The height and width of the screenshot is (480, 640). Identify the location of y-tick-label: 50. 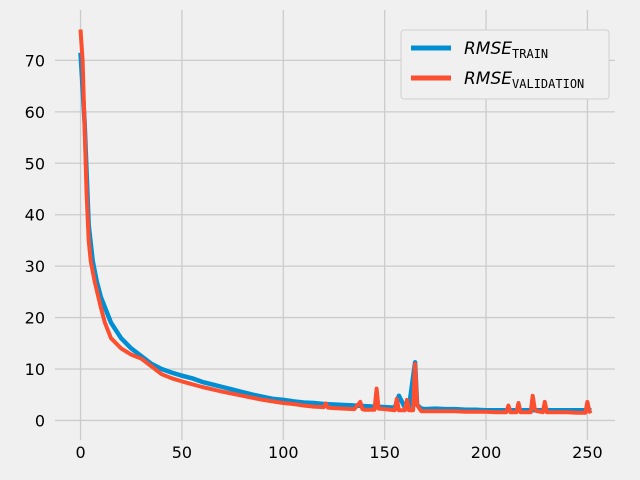
(35, 163).